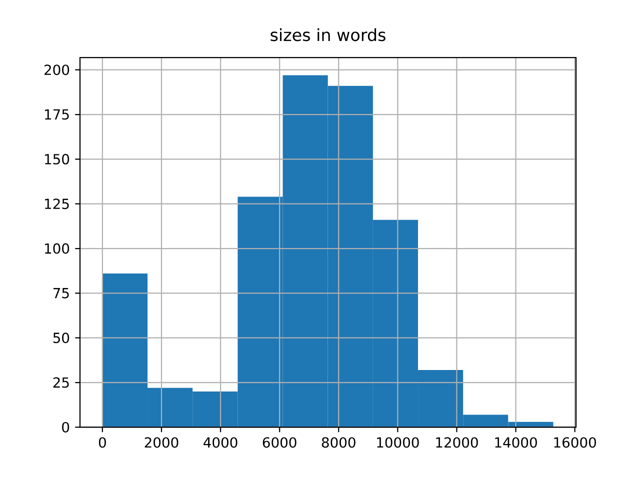  I want to click on x-tick-label: 4000, so click(221, 442).